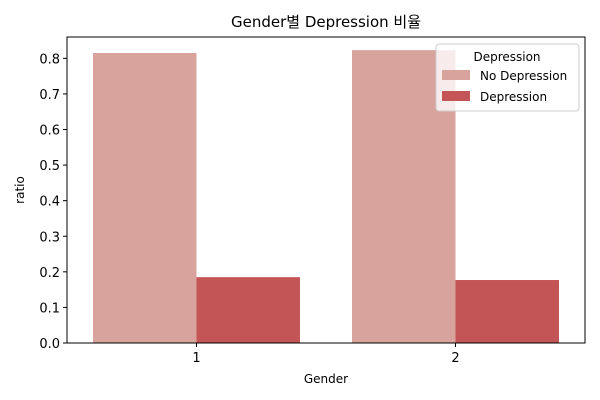 This screenshot has width=600, height=400. Describe the element at coordinates (49, 59) in the screenshot. I see `y-tick-label: 0.8` at that location.